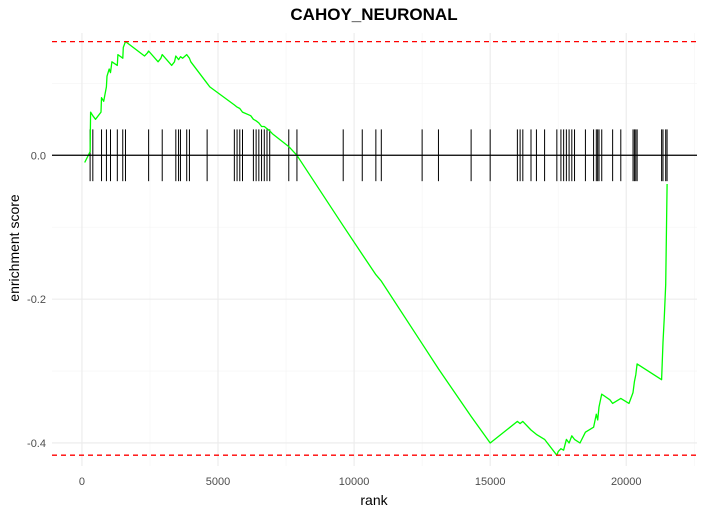 This screenshot has width=702, height=516. What do you see at coordinates (218, 482) in the screenshot?
I see `x-tick-label: 5000` at bounding box center [218, 482].